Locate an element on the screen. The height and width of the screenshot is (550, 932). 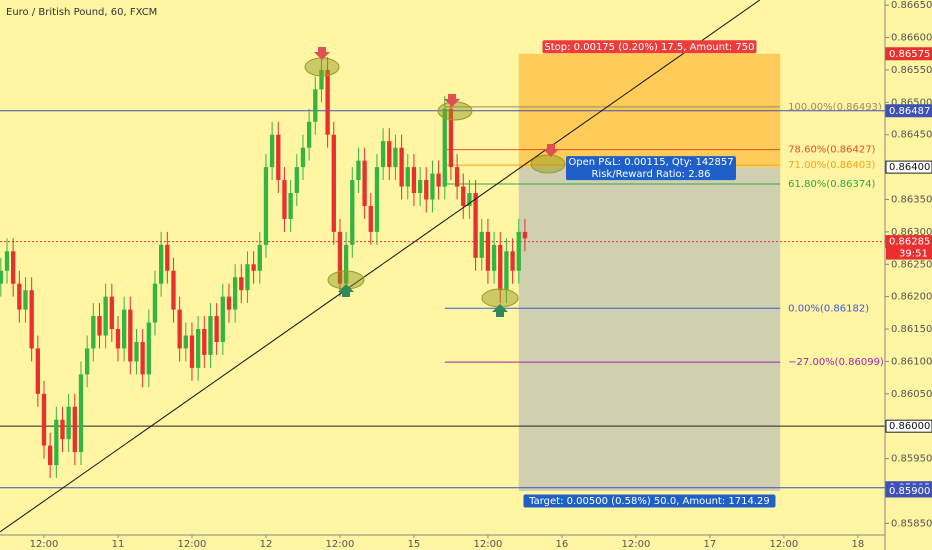
fib-label: 71.00%(0.86403) is located at coordinates (831, 165).